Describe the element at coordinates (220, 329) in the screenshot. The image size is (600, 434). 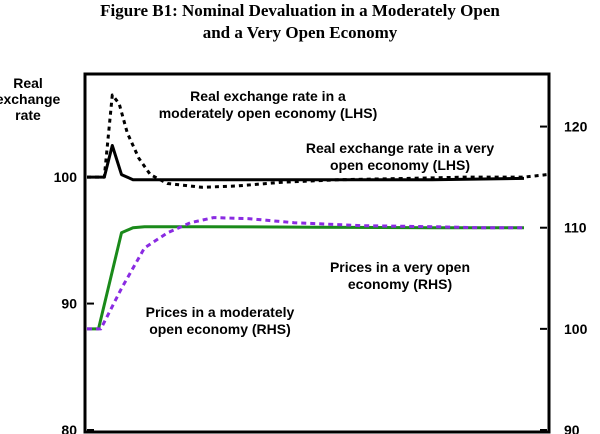
I see `annotation-prices_moderate: open economy (RHS)` at that location.